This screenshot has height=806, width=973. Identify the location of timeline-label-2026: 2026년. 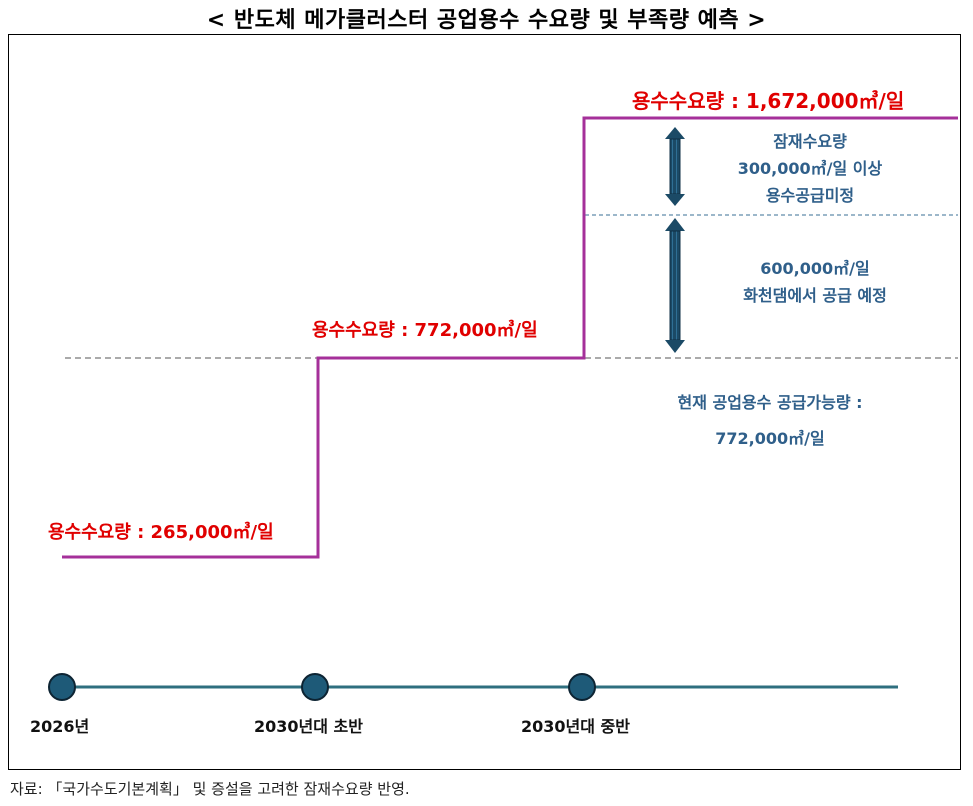
(60, 726).